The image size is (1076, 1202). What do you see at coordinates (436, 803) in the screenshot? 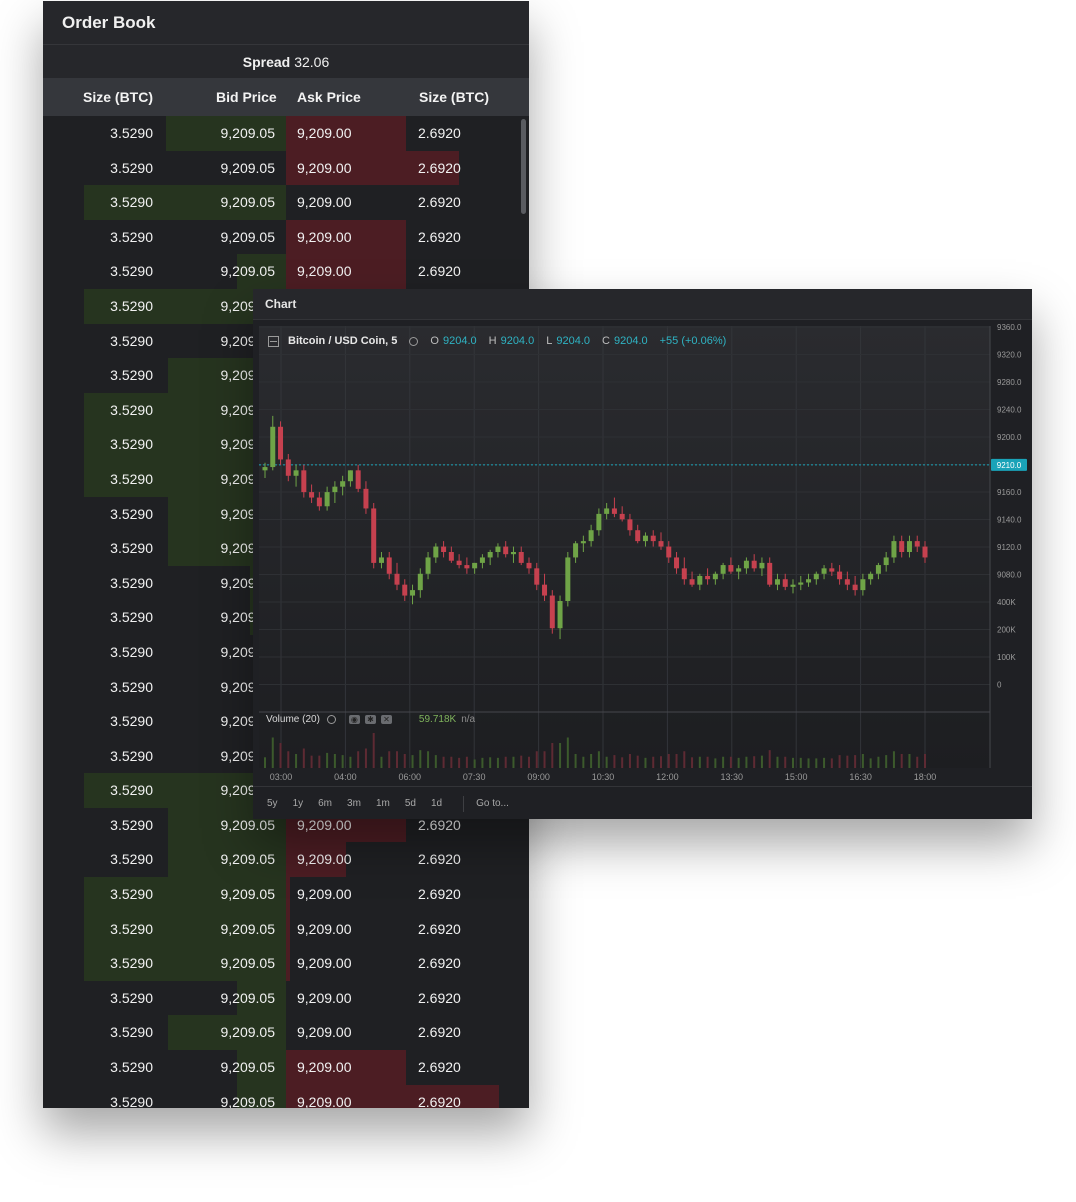
I see `timeframe-1d: 1d` at bounding box center [436, 803].